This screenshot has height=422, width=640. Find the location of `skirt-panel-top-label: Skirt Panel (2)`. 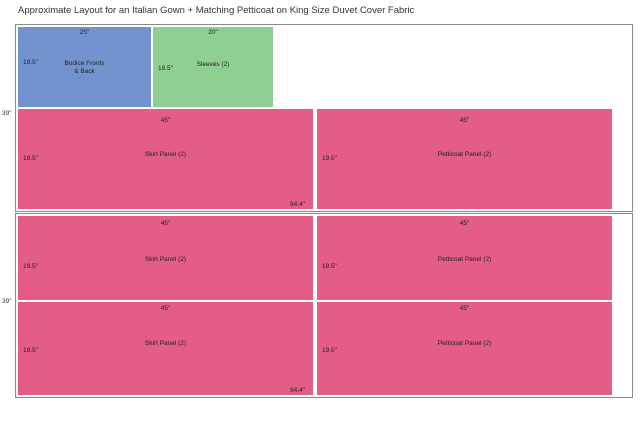

skirt-panel-top-label: Skirt Panel (2) is located at coordinates (165, 259).